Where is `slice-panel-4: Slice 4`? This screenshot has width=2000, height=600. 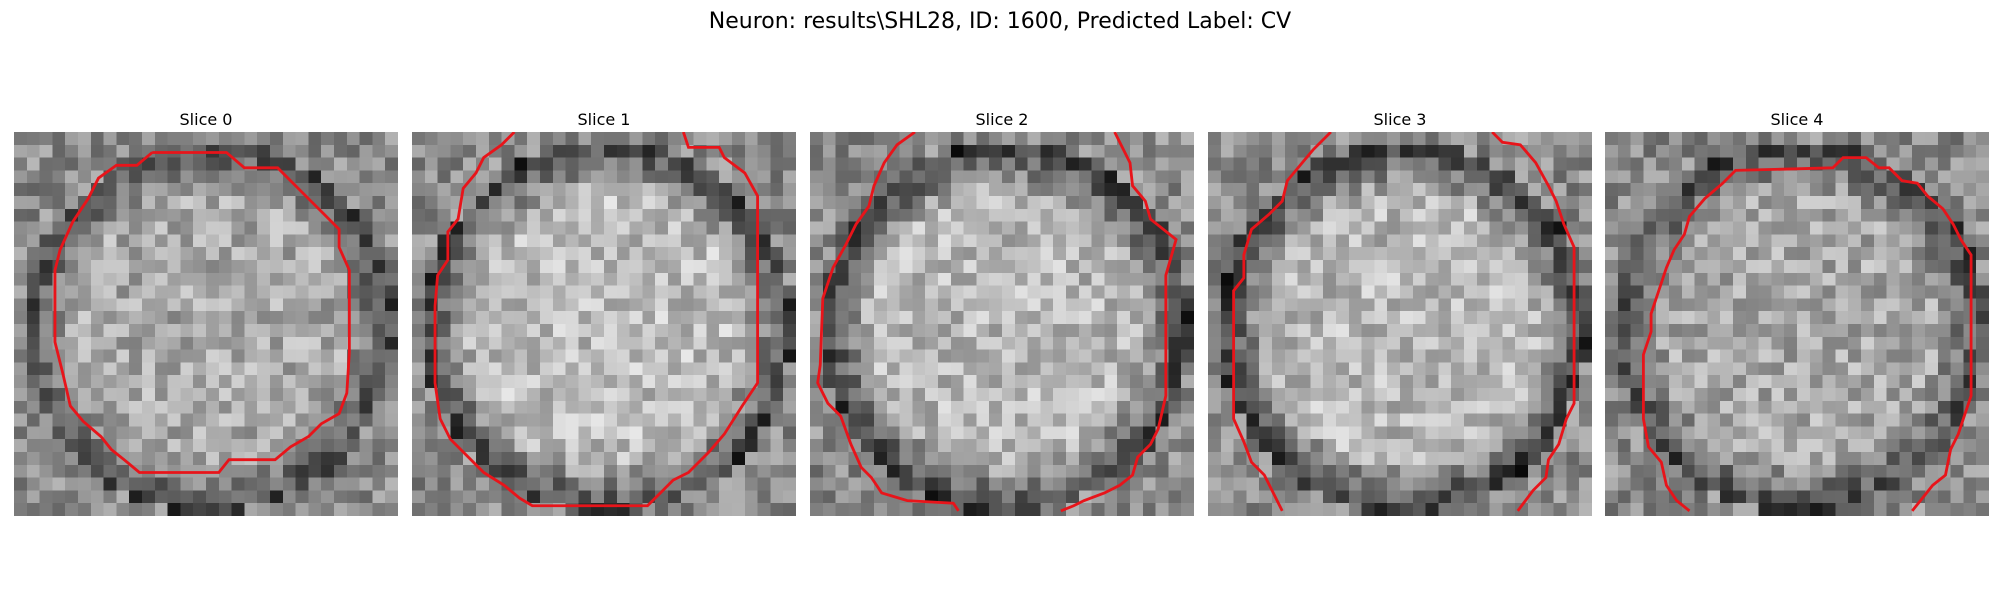
slice-panel-4: Slice 4 is located at coordinates (1797, 312).